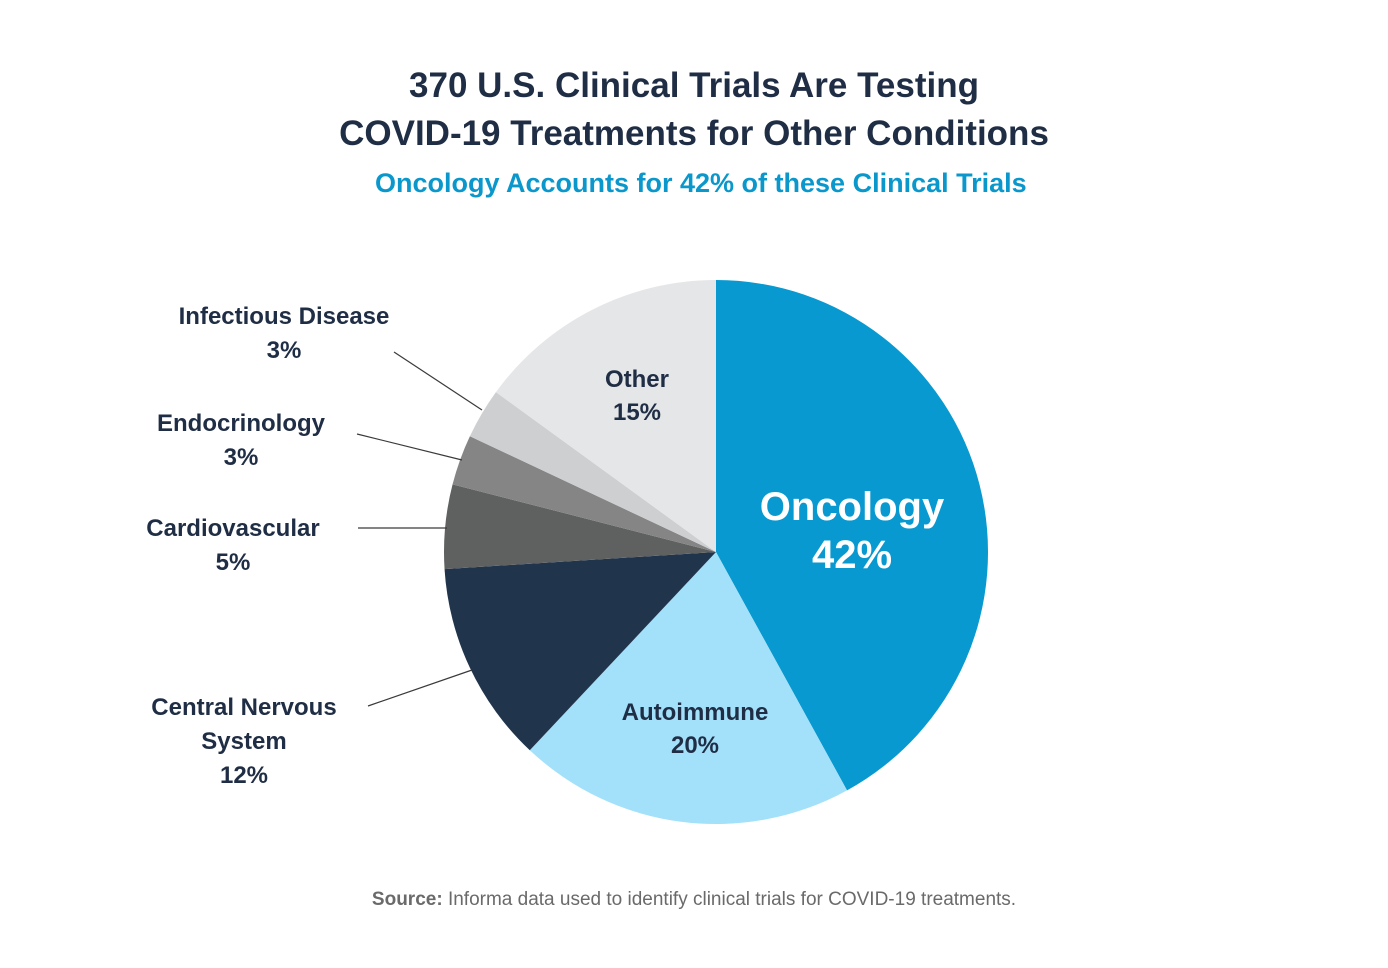 The width and height of the screenshot is (1388, 968). I want to click on slice-value-infectious-disease: 3%, so click(284, 350).